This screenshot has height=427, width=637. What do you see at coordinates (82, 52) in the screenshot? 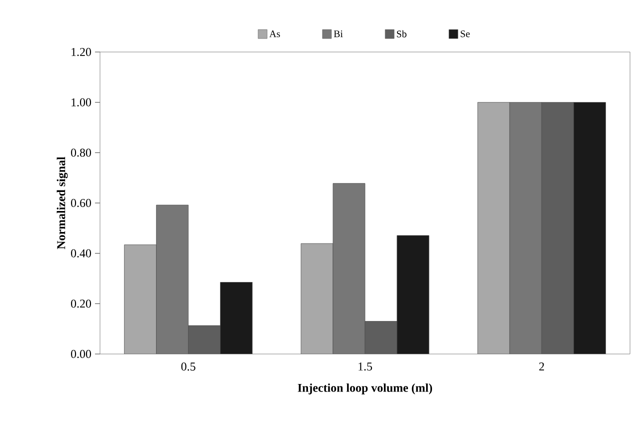
I see `y-tick-label: 1.20` at bounding box center [82, 52].